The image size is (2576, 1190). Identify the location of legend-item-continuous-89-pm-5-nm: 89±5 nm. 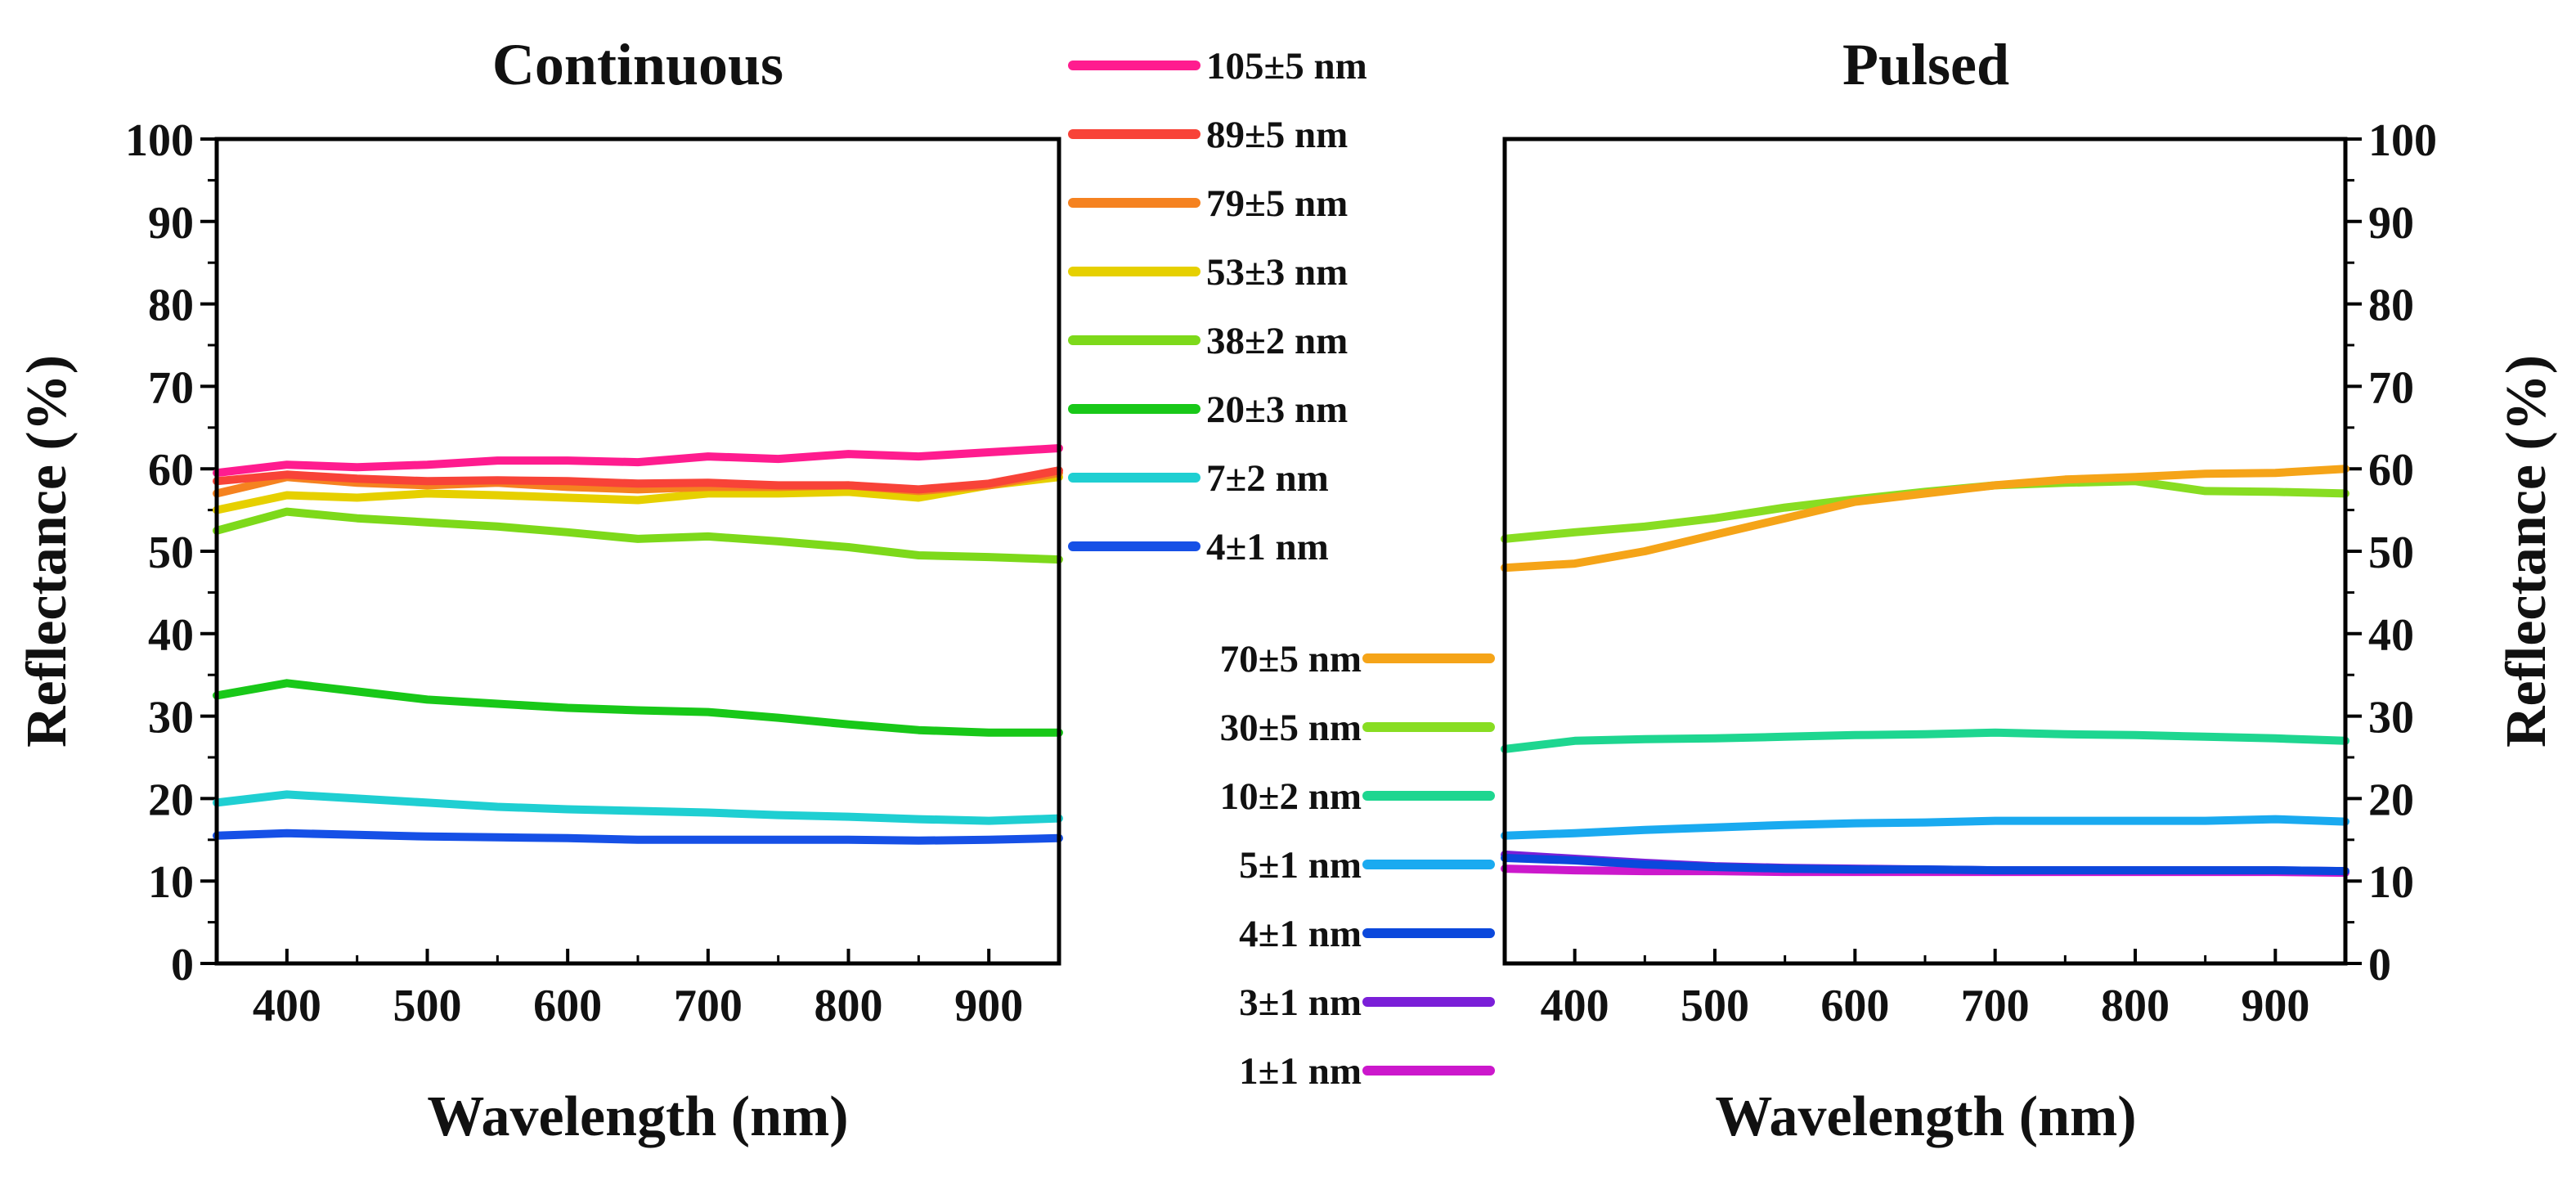
(1208, 135).